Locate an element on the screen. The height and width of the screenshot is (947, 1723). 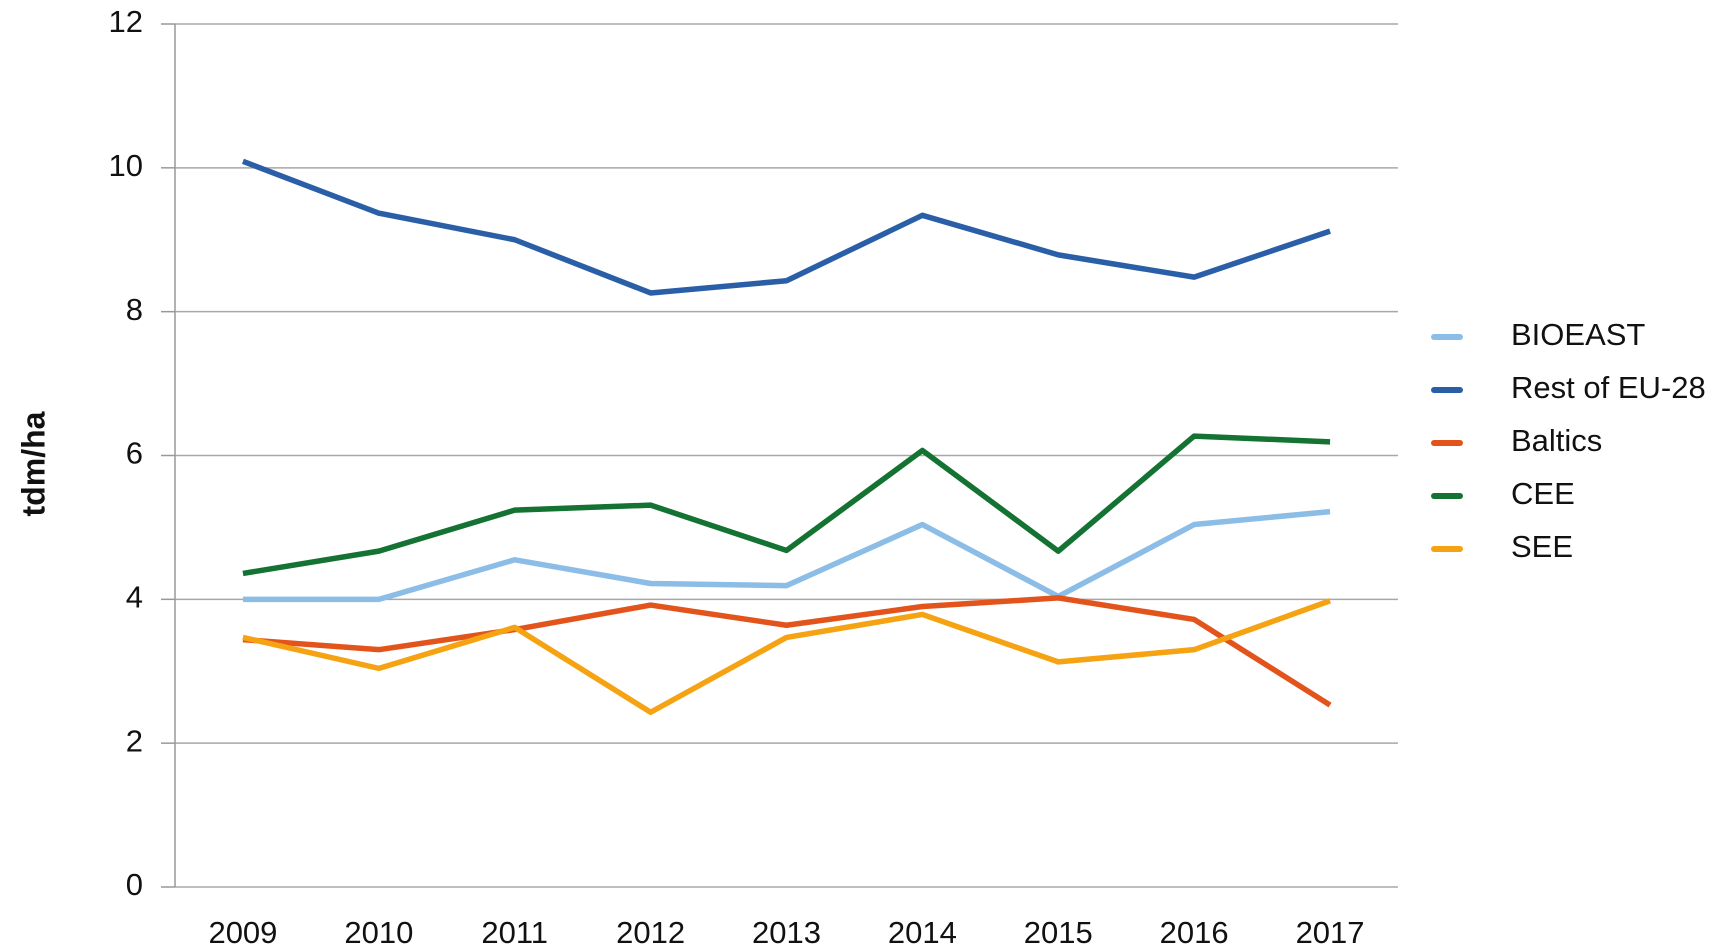
legend-label: CEE is located at coordinates (1543, 493).